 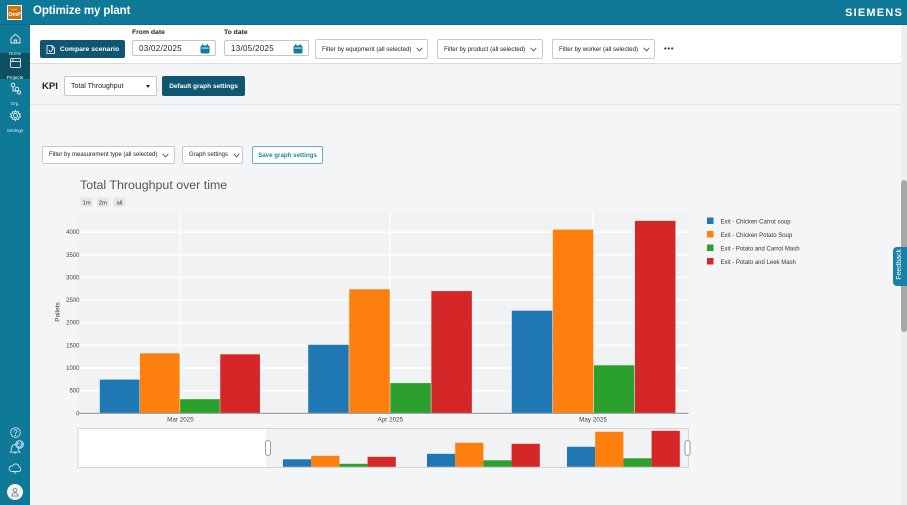 I want to click on svg-text: Exit - Potato and Carrot Mash, so click(x=760, y=249).